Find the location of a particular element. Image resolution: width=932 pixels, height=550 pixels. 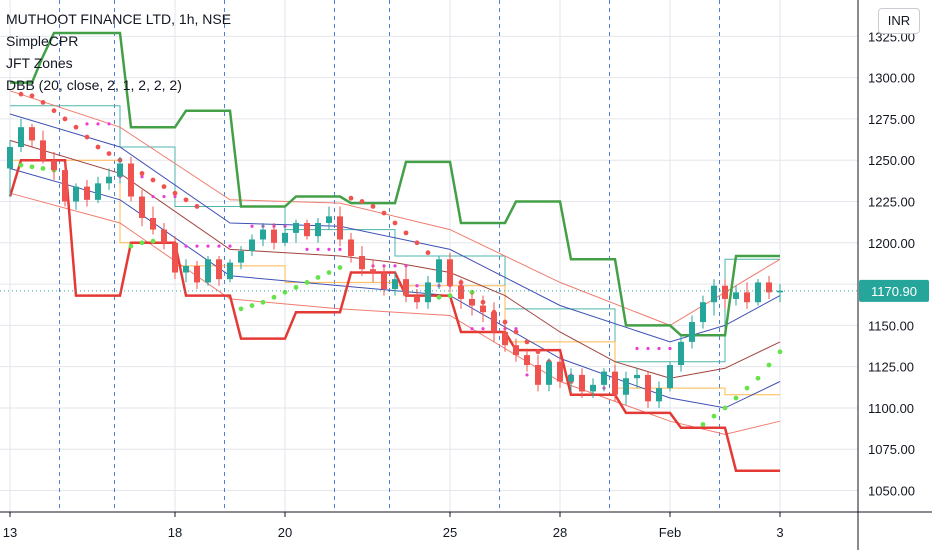

y-tick-label: 1100.00 is located at coordinates (891, 408).